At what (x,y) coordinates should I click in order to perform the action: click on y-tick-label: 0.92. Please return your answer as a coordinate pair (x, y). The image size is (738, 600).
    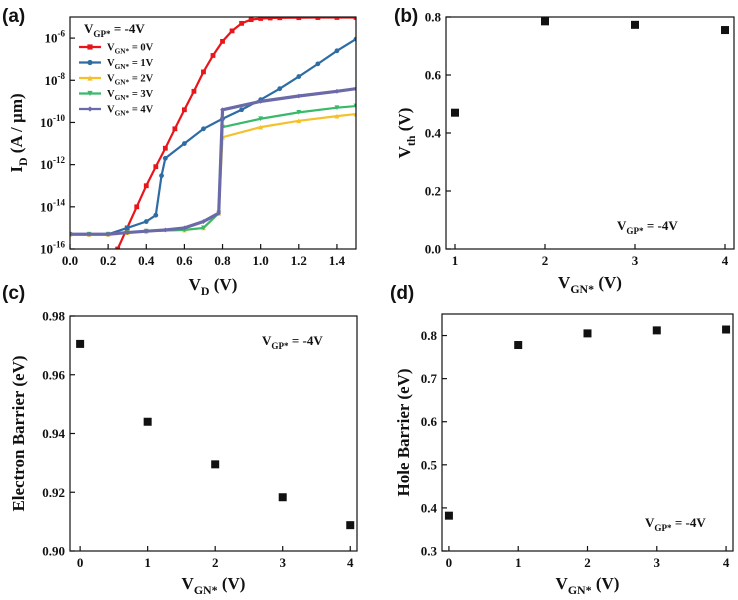
    Looking at the image, I should click on (53, 492).